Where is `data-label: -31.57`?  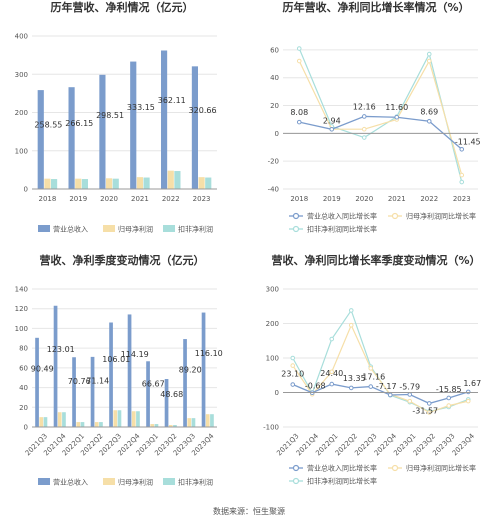 data-label: -31.57 is located at coordinates (425, 410).